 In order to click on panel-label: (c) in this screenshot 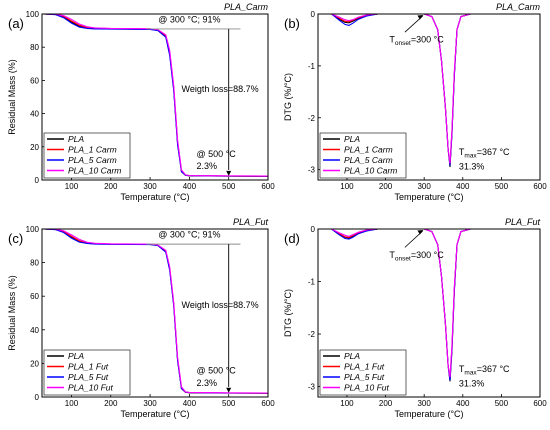, I will do `click(15, 238)`.